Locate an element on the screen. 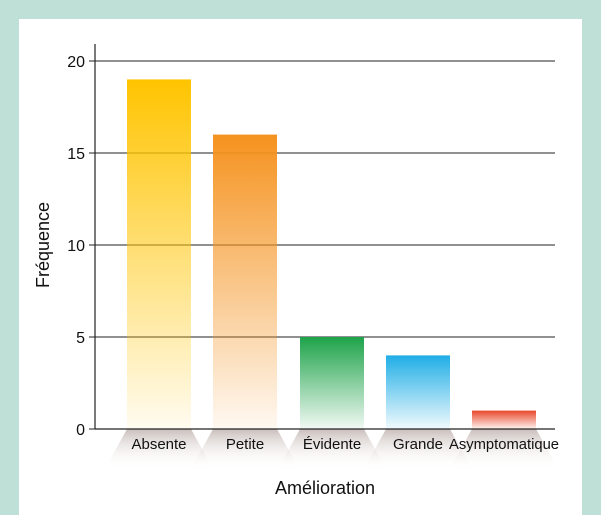 The width and height of the screenshot is (601, 515). x-tick-label: Grande is located at coordinates (418, 444).